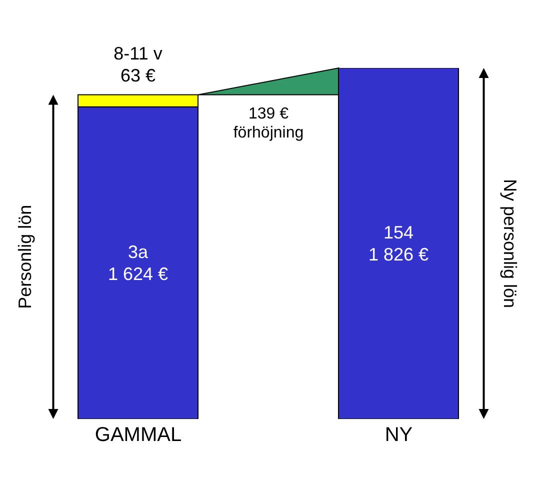  Describe the element at coordinates (25, 256) in the screenshot. I see `y-axis-title: Personlig lön` at that location.